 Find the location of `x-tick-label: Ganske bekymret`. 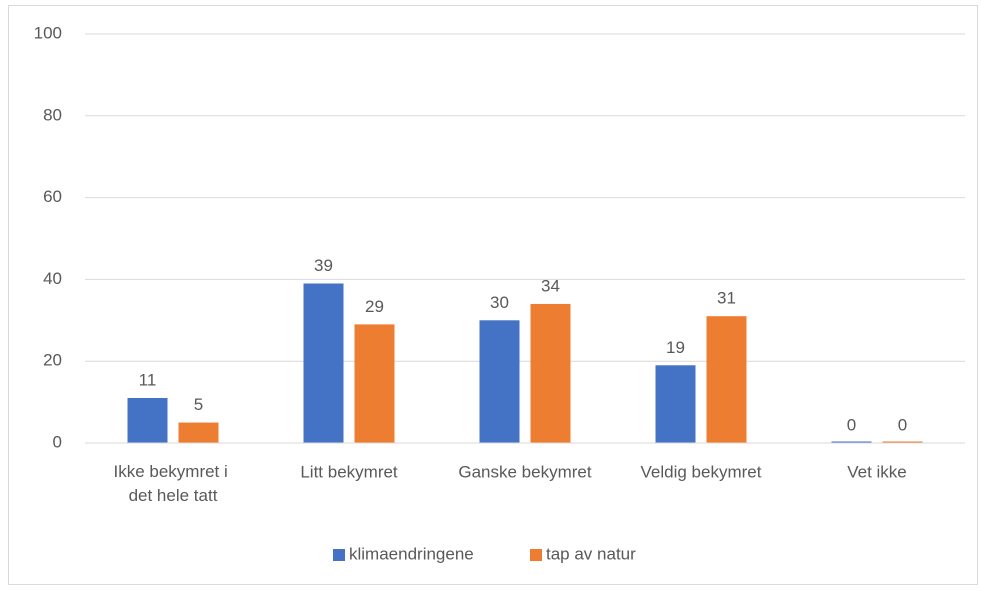

x-tick-label: Ganske bekymret is located at coordinates (524, 471).